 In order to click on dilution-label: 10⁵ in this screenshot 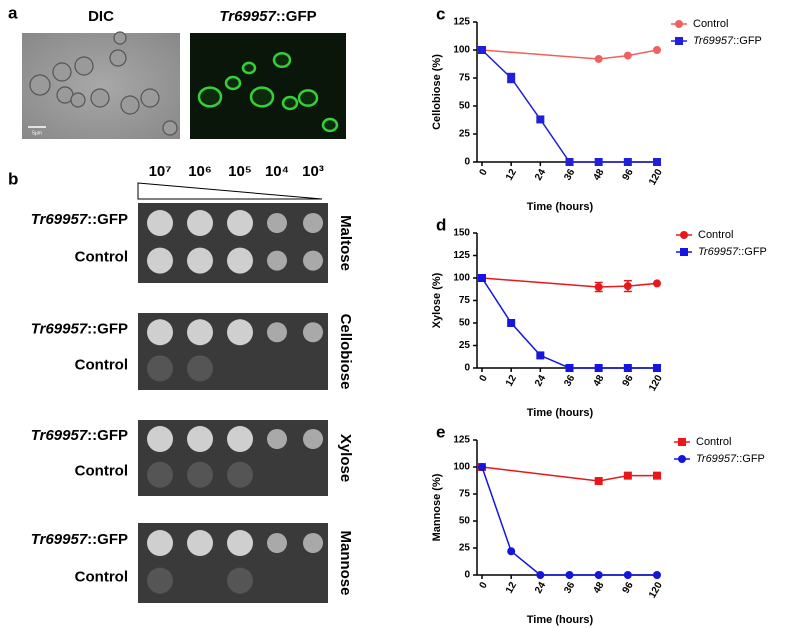, I will do `click(240, 171)`.